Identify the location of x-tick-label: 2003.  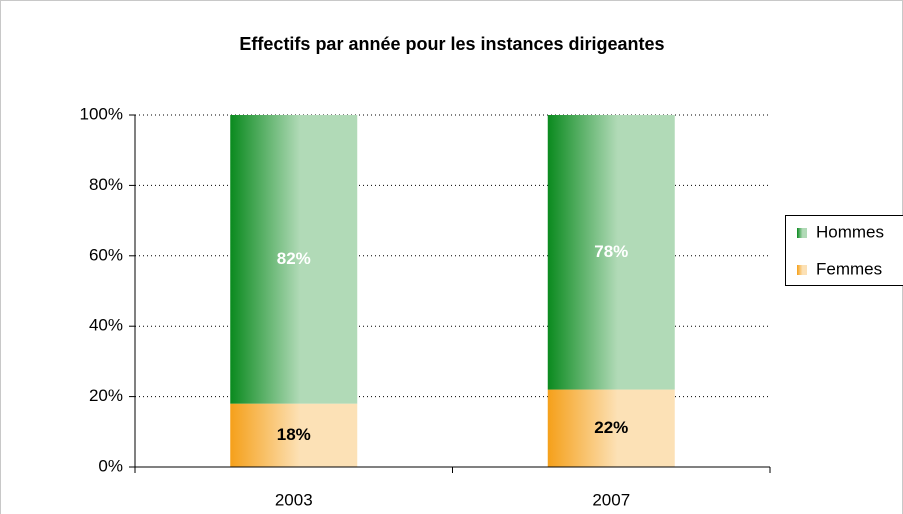
(294, 499).